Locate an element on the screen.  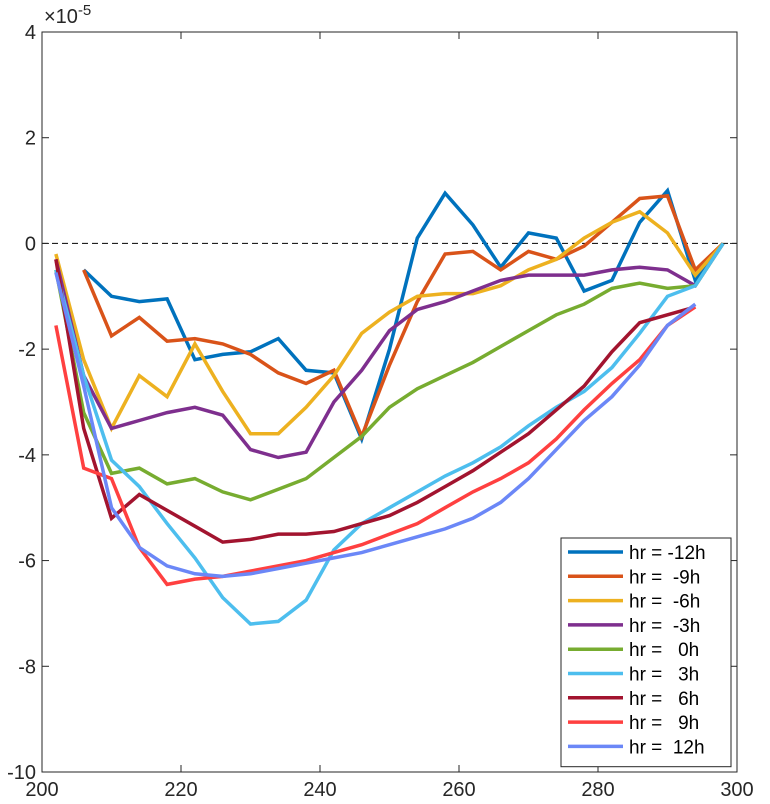
x-tick-label: 220 is located at coordinates (180, 790).